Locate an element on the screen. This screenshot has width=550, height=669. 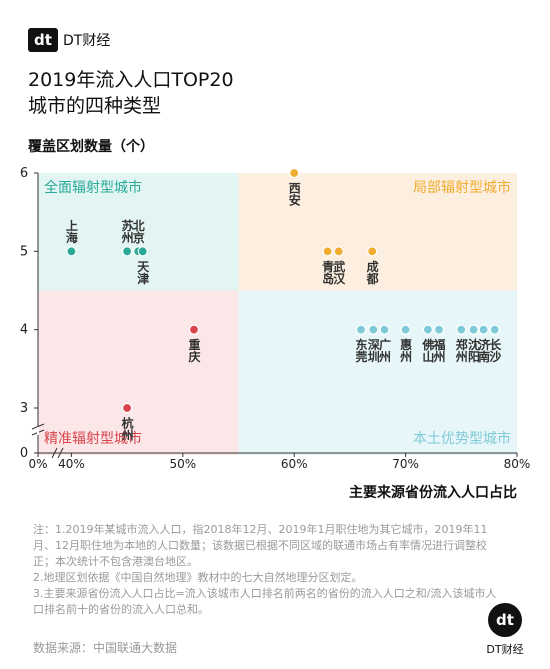
source: 数据来源：中国联通大数据 is located at coordinates (105, 648).